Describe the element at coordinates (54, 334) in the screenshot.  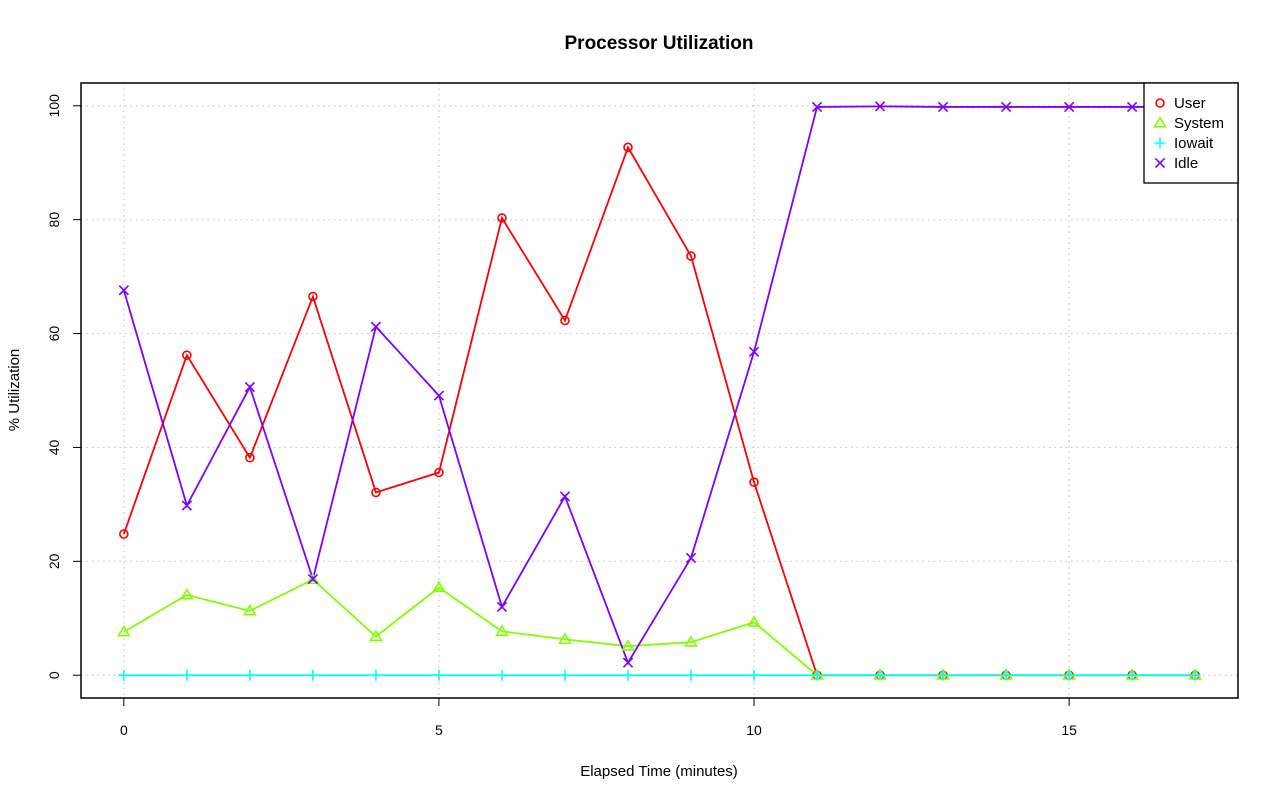
I see `y-tick-label: 60` at that location.